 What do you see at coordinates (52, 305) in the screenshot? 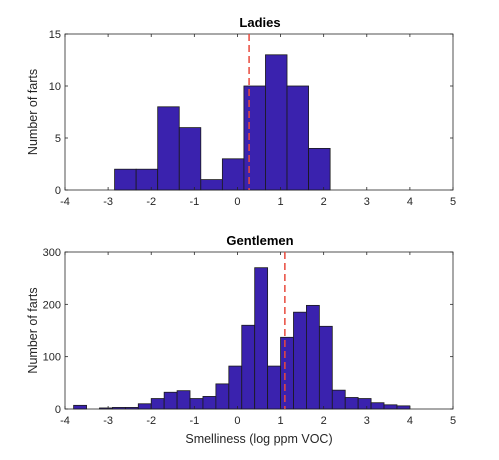
I see `y-tick-label: 200` at bounding box center [52, 305].